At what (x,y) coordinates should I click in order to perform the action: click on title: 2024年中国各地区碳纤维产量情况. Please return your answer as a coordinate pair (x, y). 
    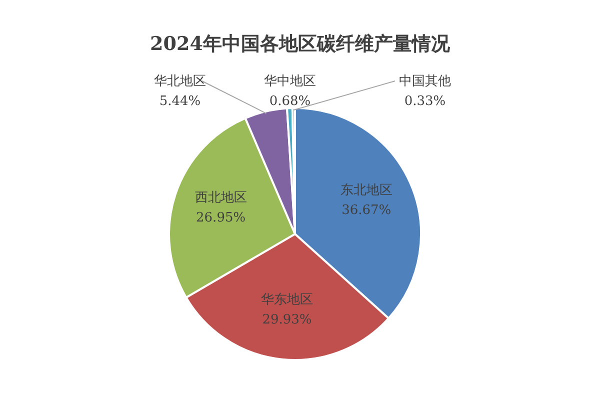
    Looking at the image, I should click on (300, 44).